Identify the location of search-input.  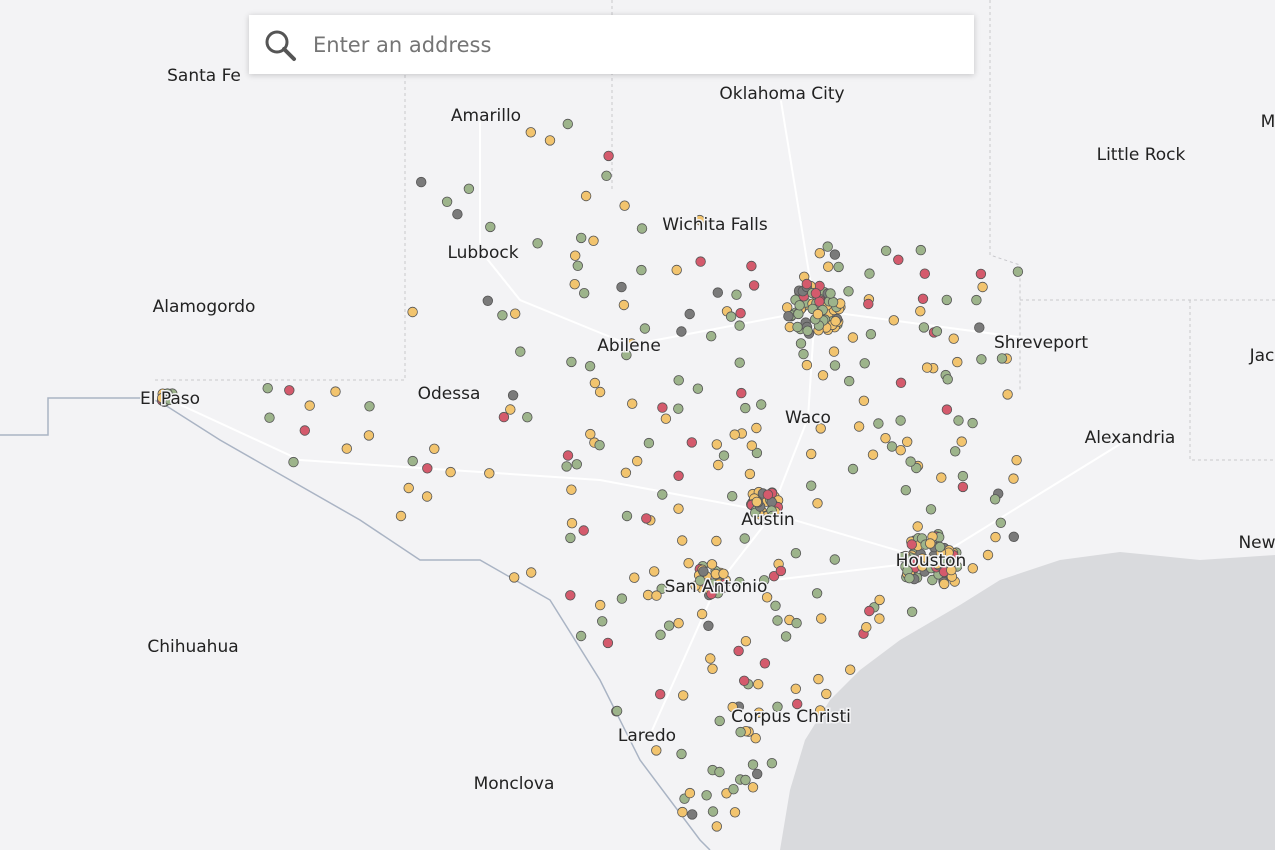
(623, 44).